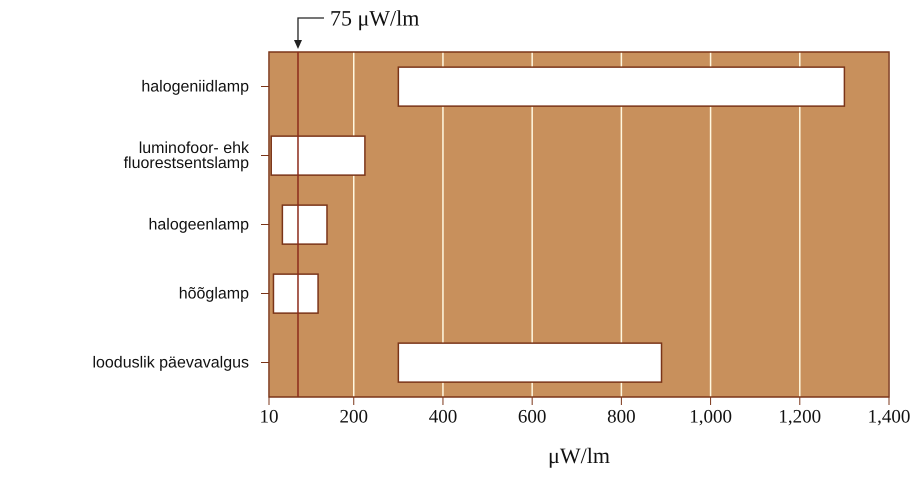 This screenshot has width=923, height=479. I want to click on x-axis-title: μW/lm, so click(579, 455).